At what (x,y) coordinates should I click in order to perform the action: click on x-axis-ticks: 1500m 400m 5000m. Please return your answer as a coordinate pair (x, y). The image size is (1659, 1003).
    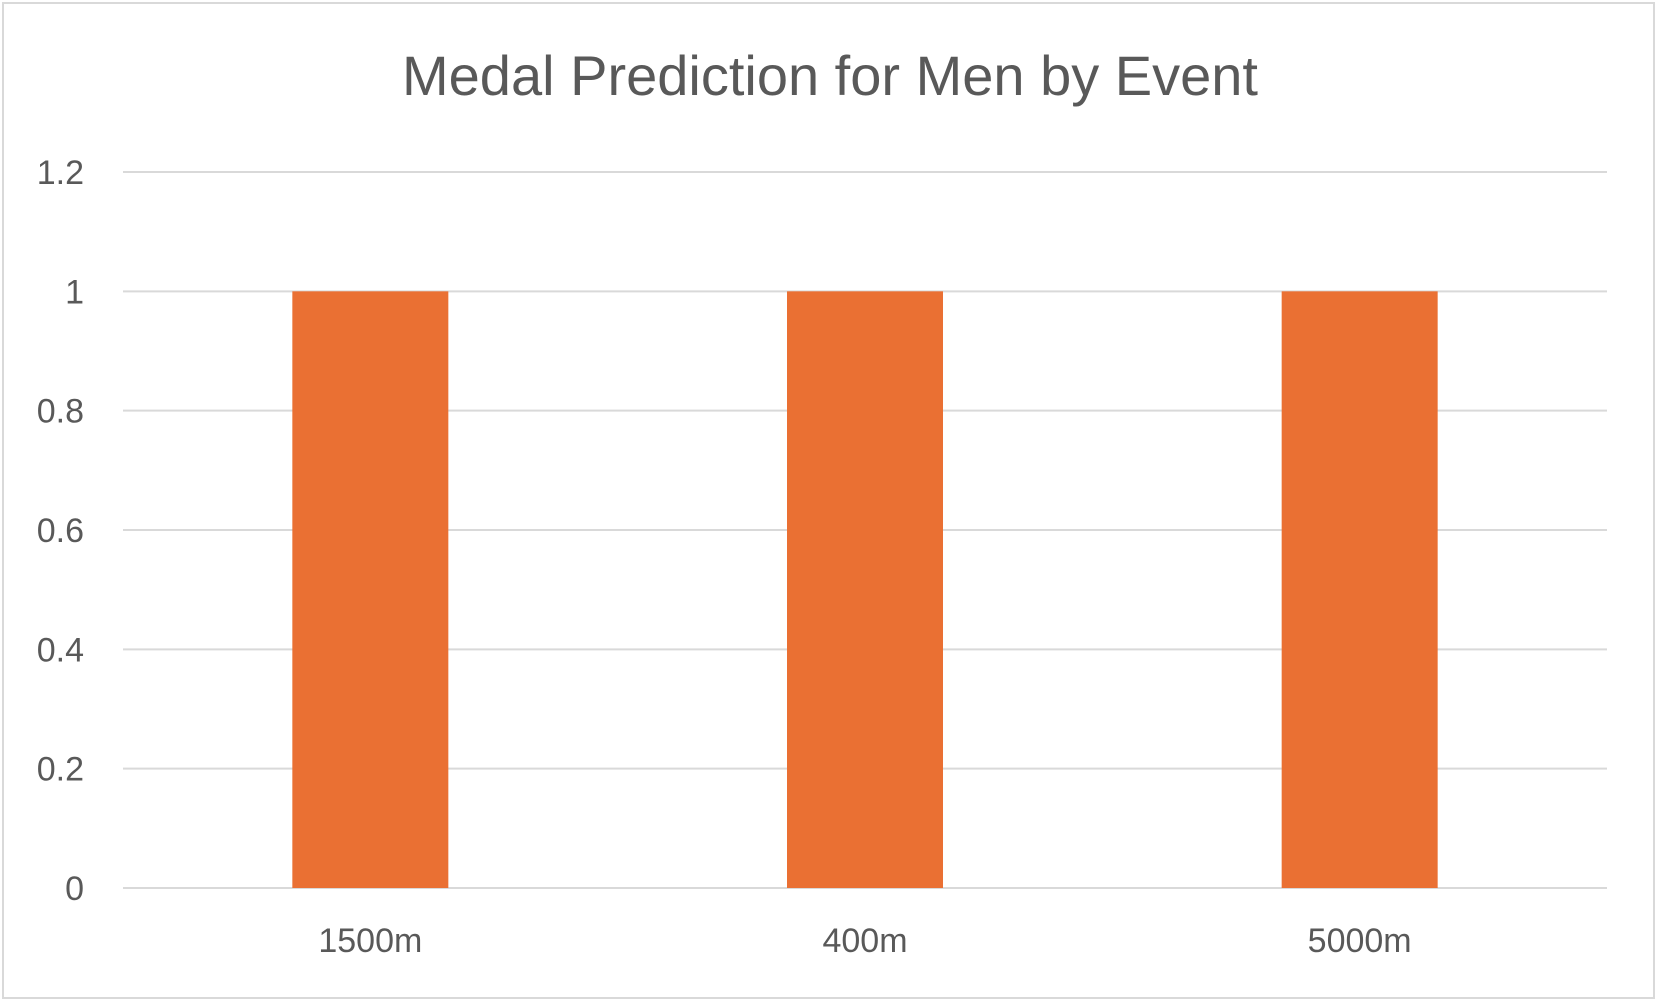
    Looking at the image, I should click on (864, 941).